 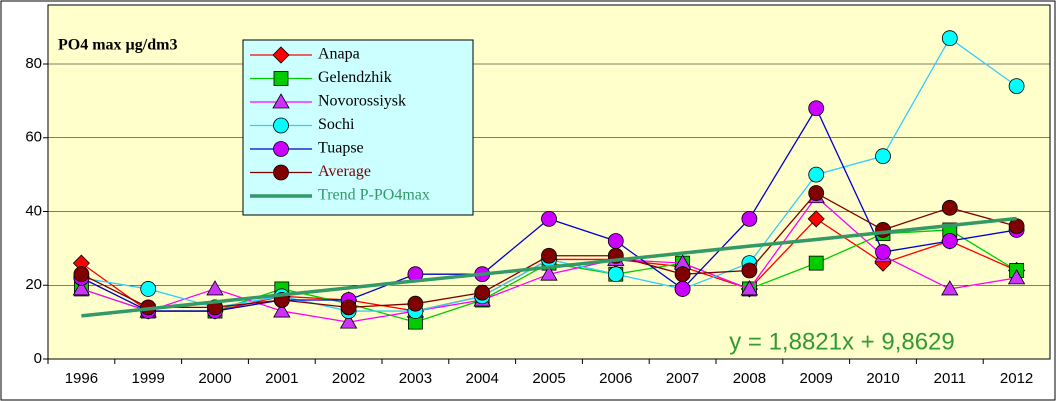 I want to click on x-tick-label: 1999, so click(x=148, y=378).